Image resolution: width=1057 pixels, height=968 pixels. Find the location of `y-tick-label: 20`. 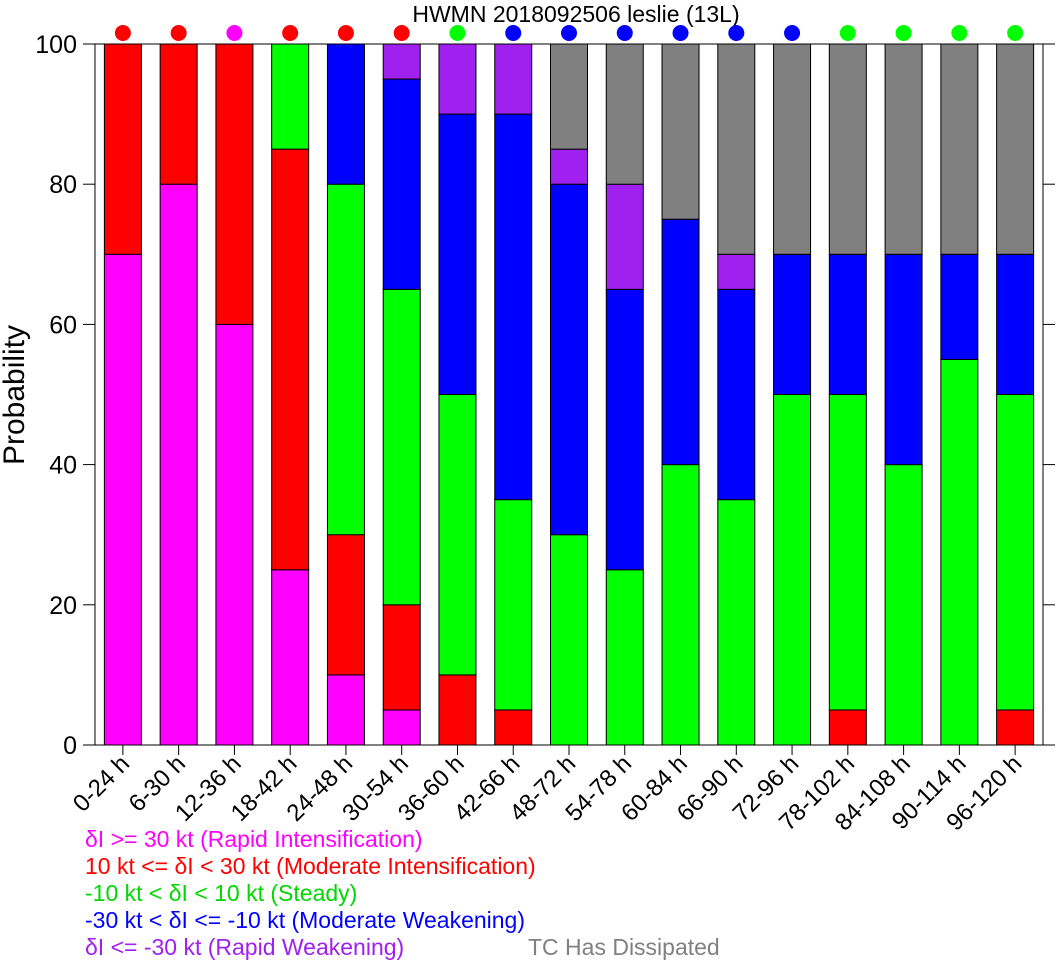

y-tick-label: 20 is located at coordinates (63, 606).